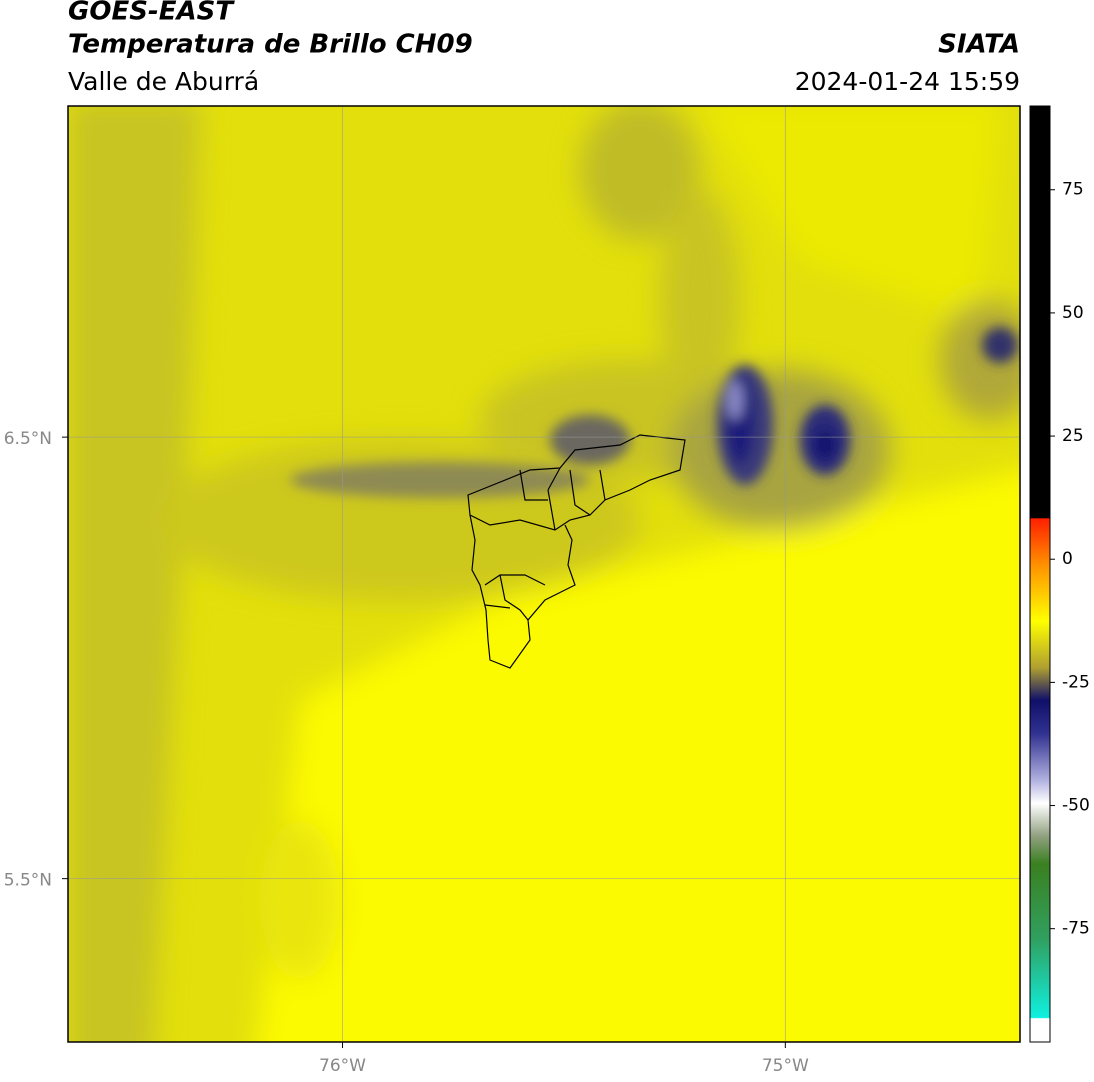 This screenshot has width=1094, height=1082. What do you see at coordinates (28, 881) in the screenshot?
I see `y-tick-label: 5.5°N` at bounding box center [28, 881].